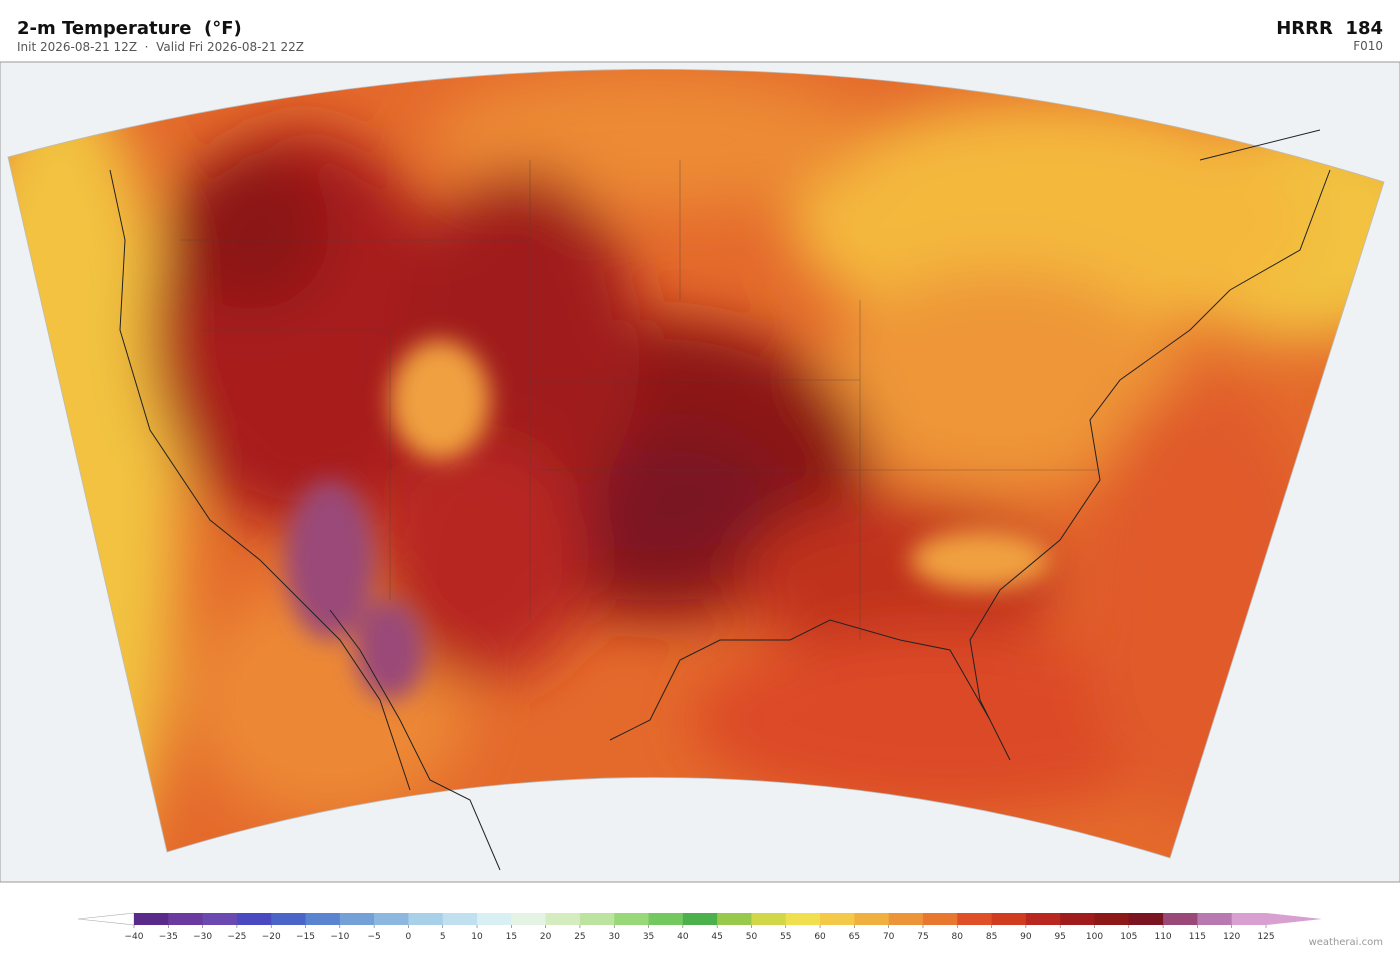  I want to click on colorbar-tick-label: −20, so click(271, 937).